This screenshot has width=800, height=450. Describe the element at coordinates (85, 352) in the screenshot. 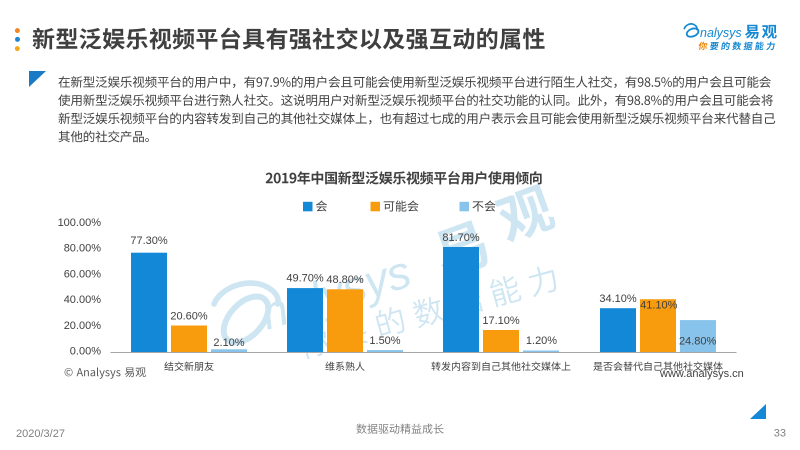

I see `svg-text: 0.00%` at that location.